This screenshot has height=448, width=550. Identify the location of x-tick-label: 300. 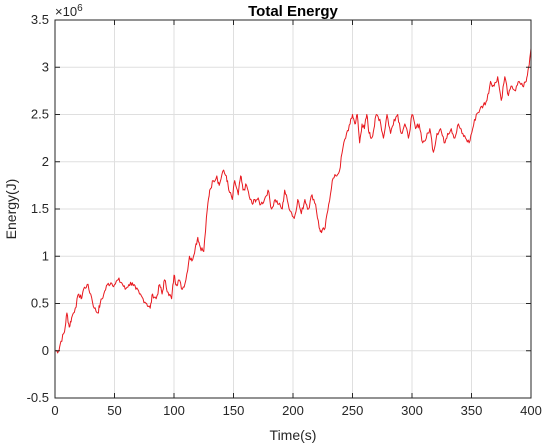
(412, 410).